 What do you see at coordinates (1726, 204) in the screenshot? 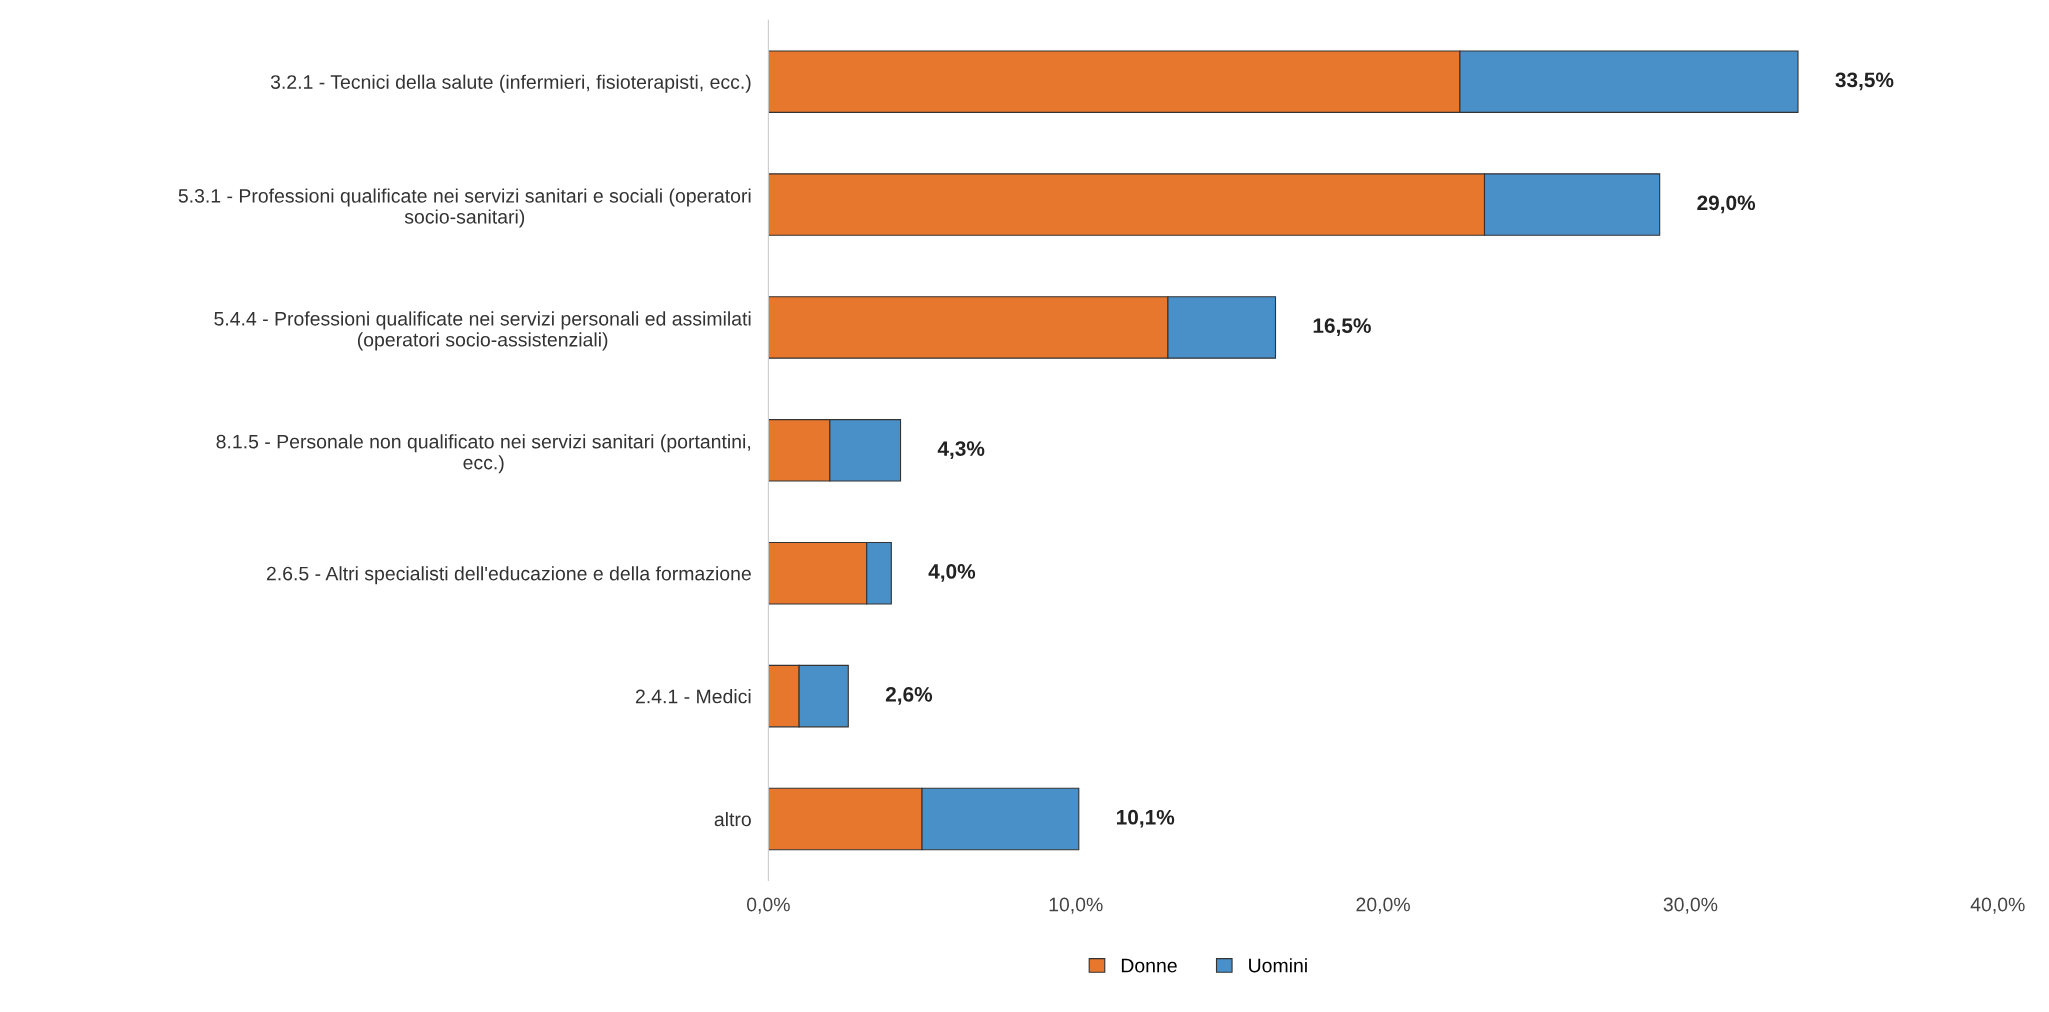
I see `total-label: 29,0%` at bounding box center [1726, 204].